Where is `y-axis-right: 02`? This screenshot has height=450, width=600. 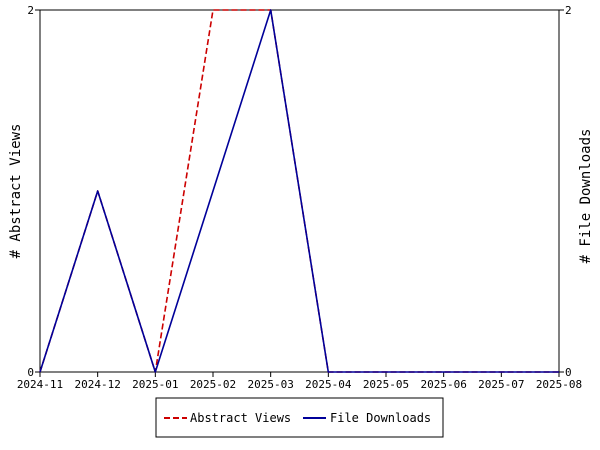
y-axis-right: 02 is located at coordinates (565, 191).